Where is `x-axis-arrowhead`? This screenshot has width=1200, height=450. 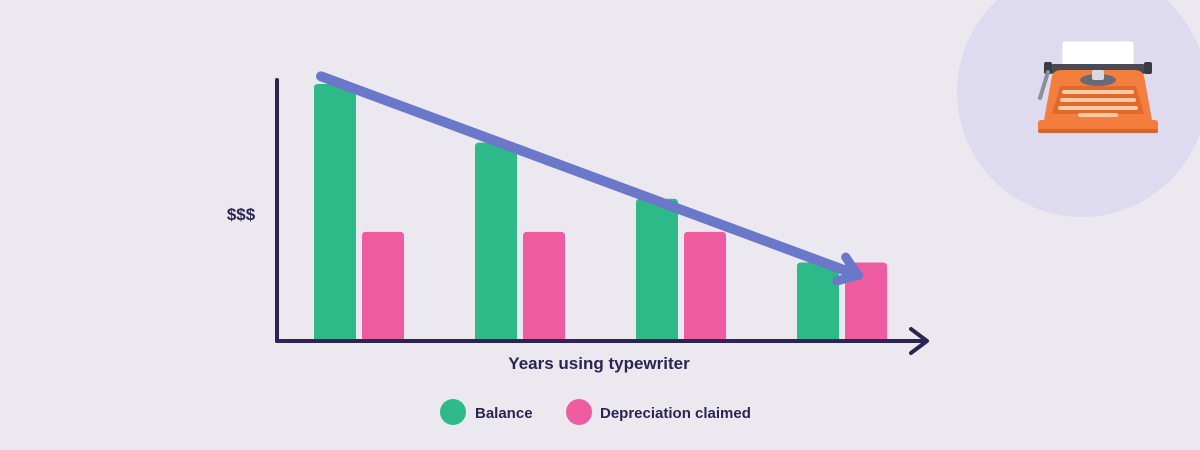 x-axis-arrowhead is located at coordinates (919, 341).